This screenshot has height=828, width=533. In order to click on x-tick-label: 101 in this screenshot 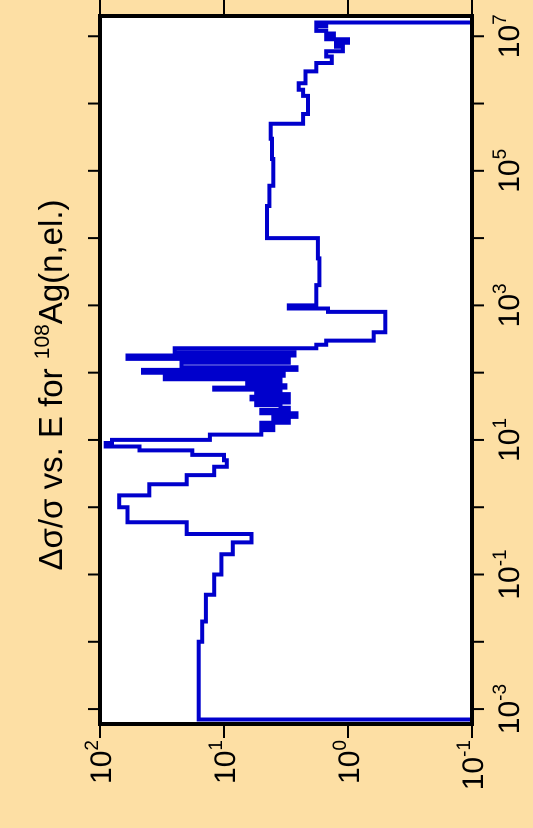, I will do `click(508, 440)`.